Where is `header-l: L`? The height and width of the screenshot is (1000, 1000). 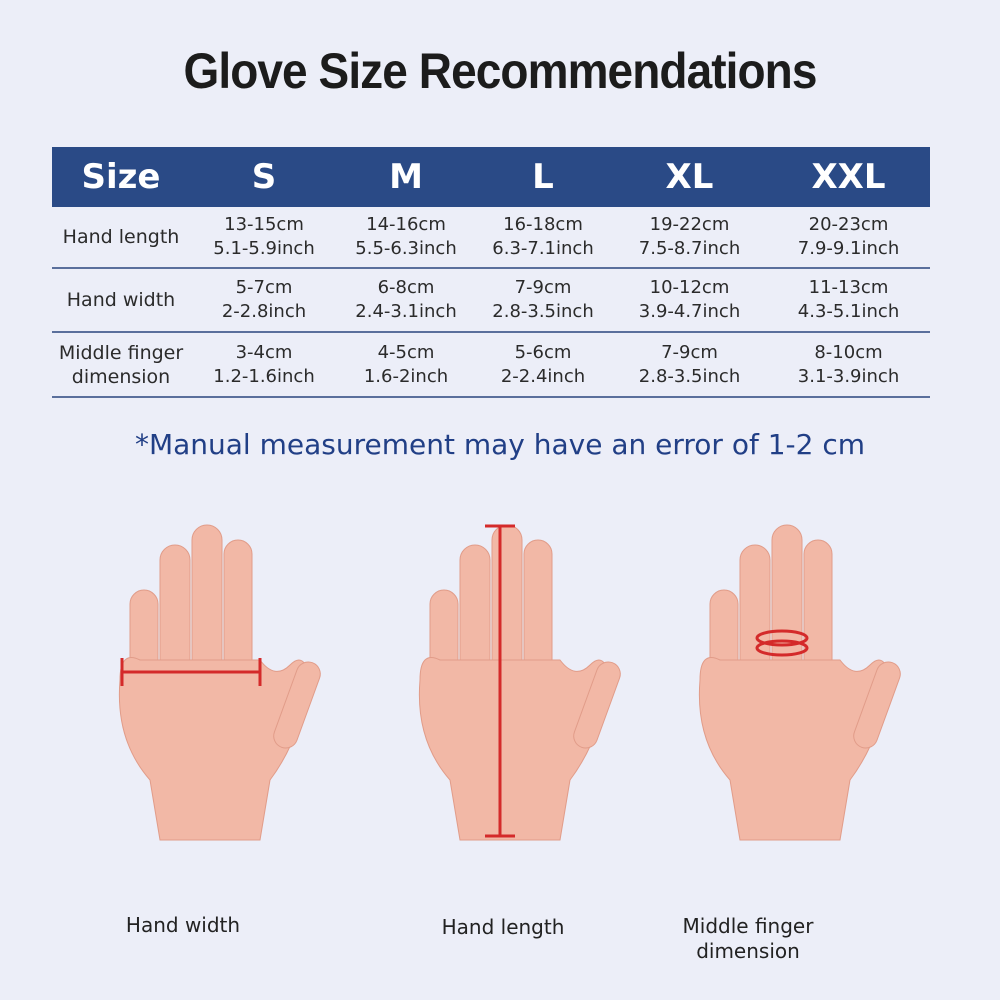
header-l: L is located at coordinates (543, 177).